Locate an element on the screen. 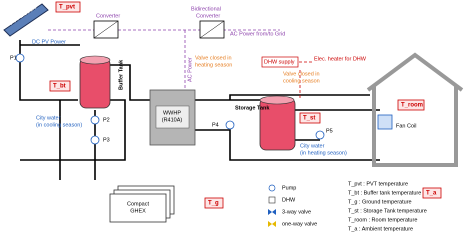 This screenshot has height=240, width=474. fan-coil is located at coordinates (385, 122).